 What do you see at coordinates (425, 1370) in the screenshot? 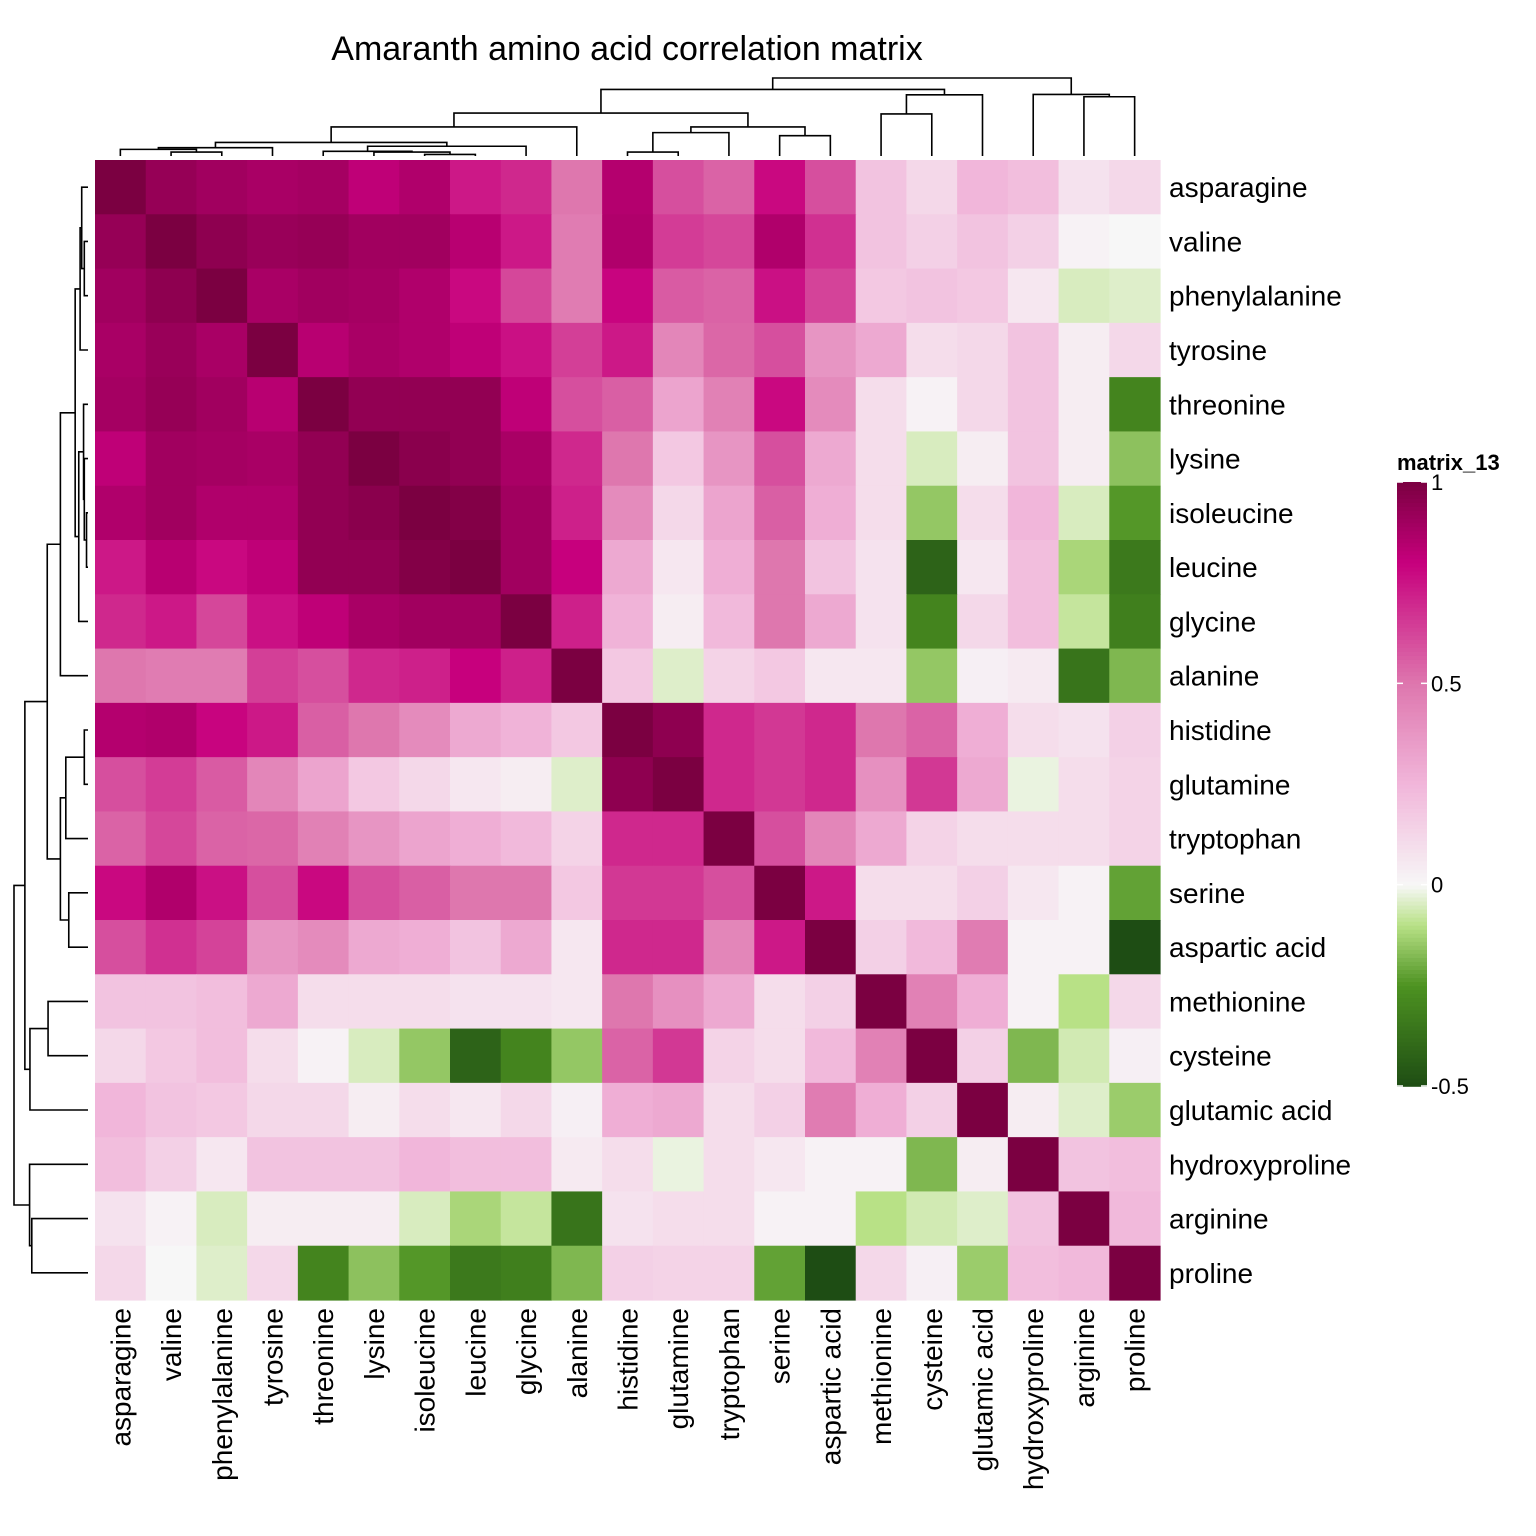
I see `column-label: isoleucine` at bounding box center [425, 1370].